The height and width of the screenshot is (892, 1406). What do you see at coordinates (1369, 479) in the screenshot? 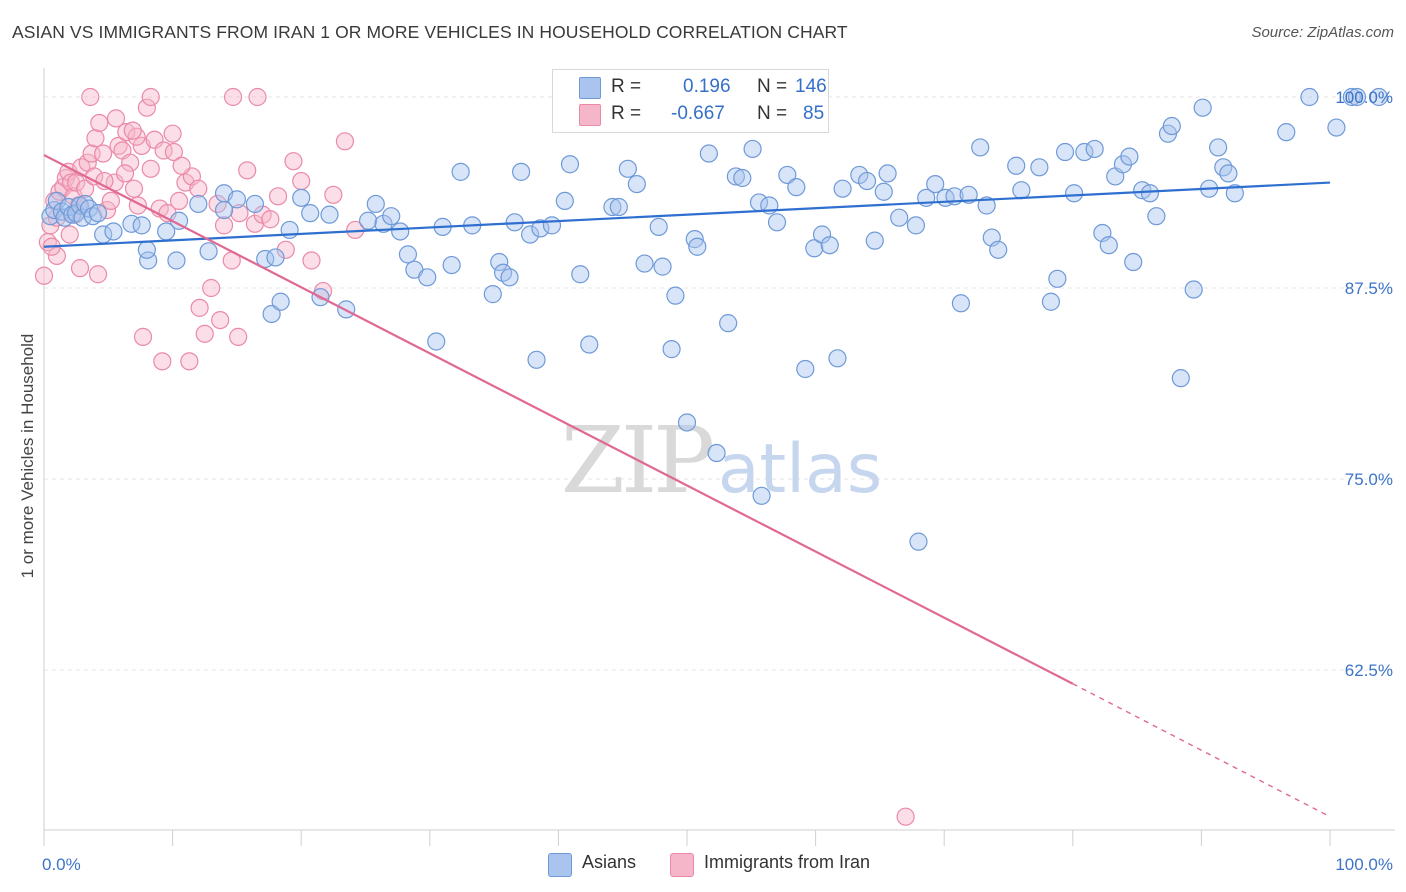
I see `y-tick-label: 75.0%` at bounding box center [1369, 479].